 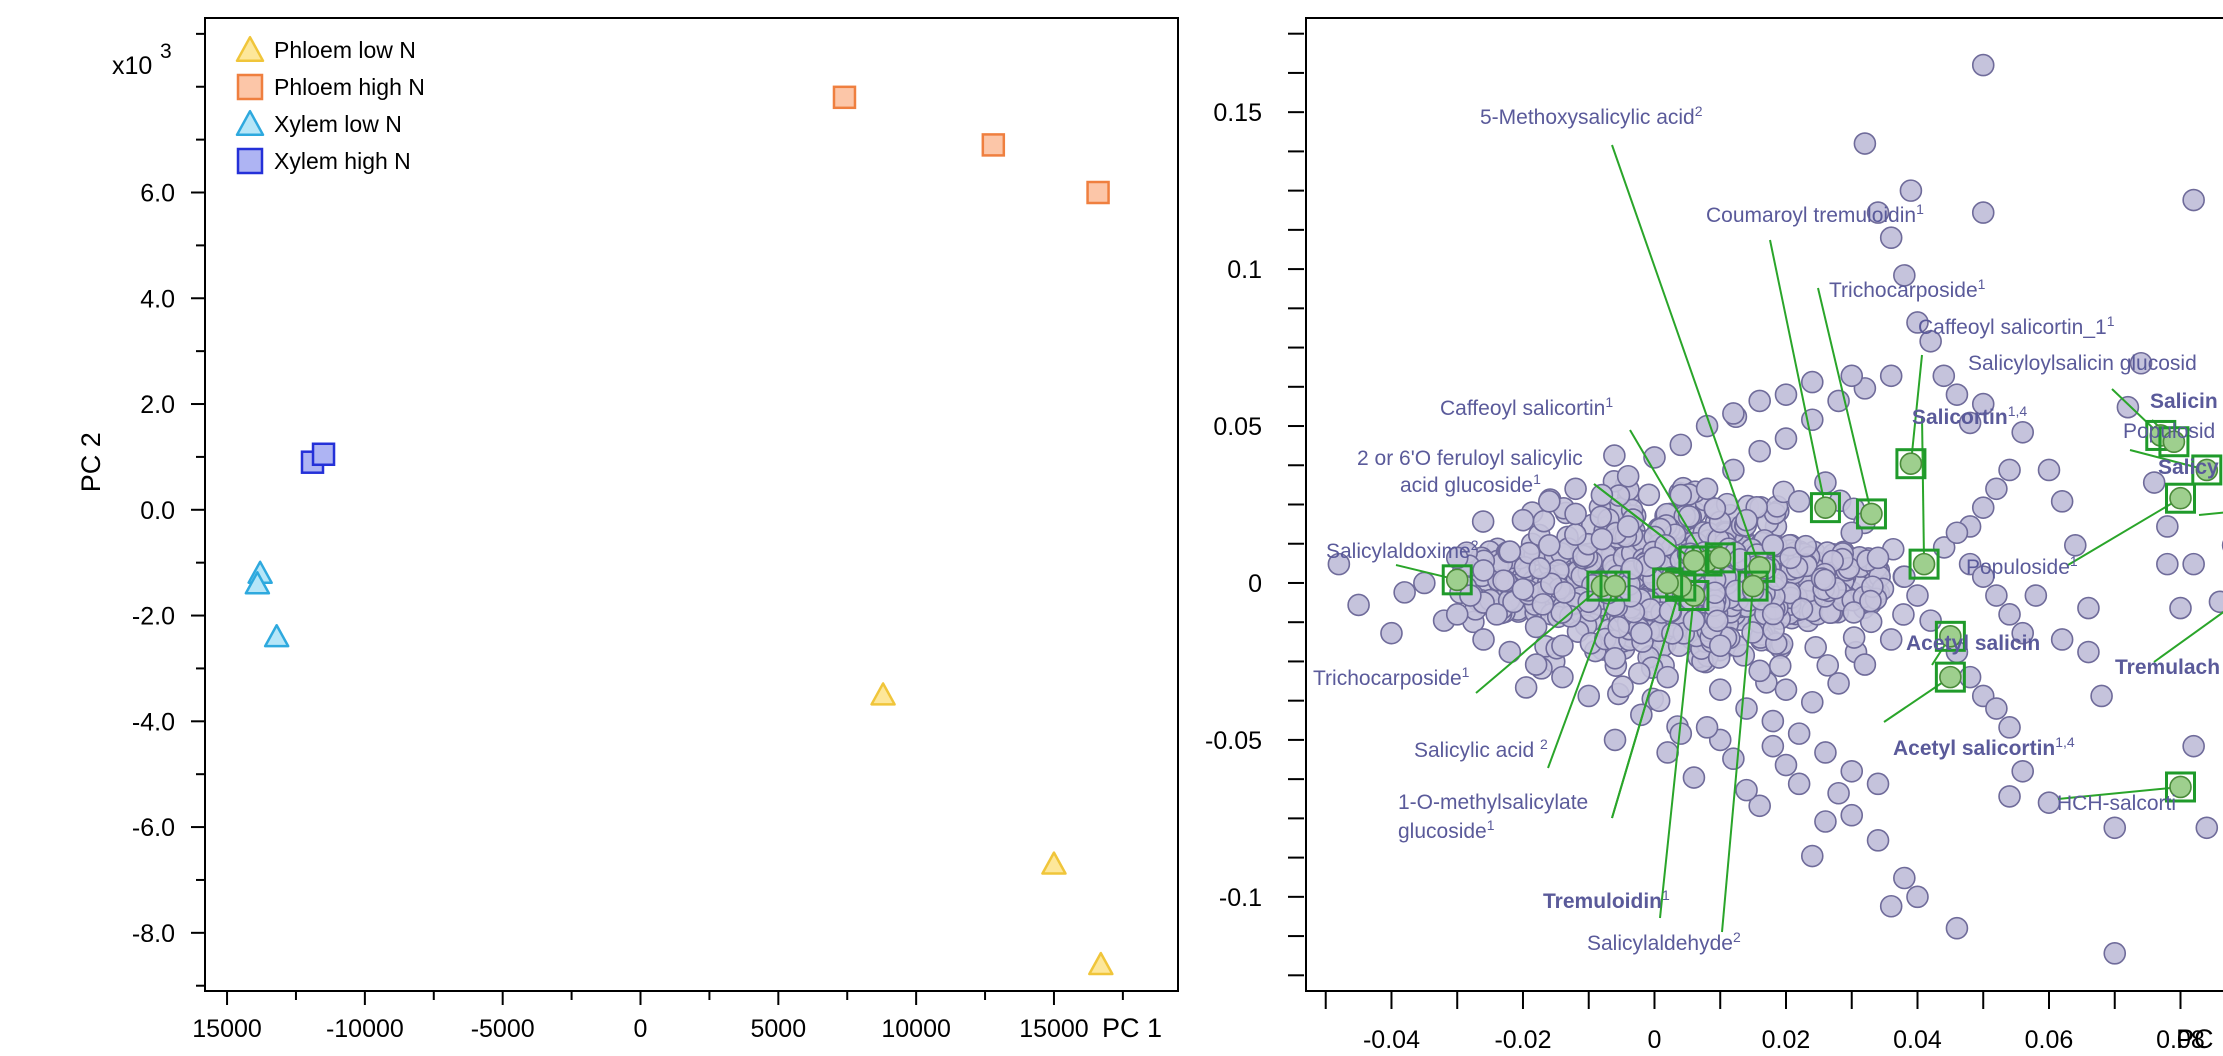 What do you see at coordinates (267, 604) in the screenshot?
I see `series-xylem-low-n` at bounding box center [267, 604].